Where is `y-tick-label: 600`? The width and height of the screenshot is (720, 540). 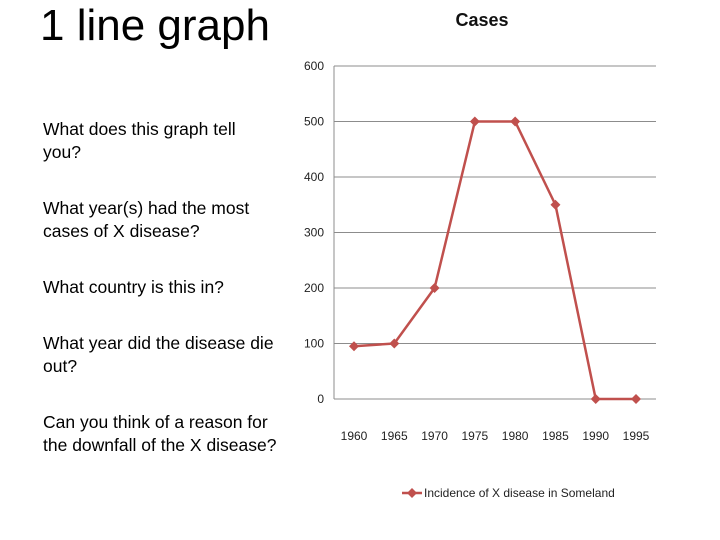
y-tick-label: 600 is located at coordinates (314, 66).